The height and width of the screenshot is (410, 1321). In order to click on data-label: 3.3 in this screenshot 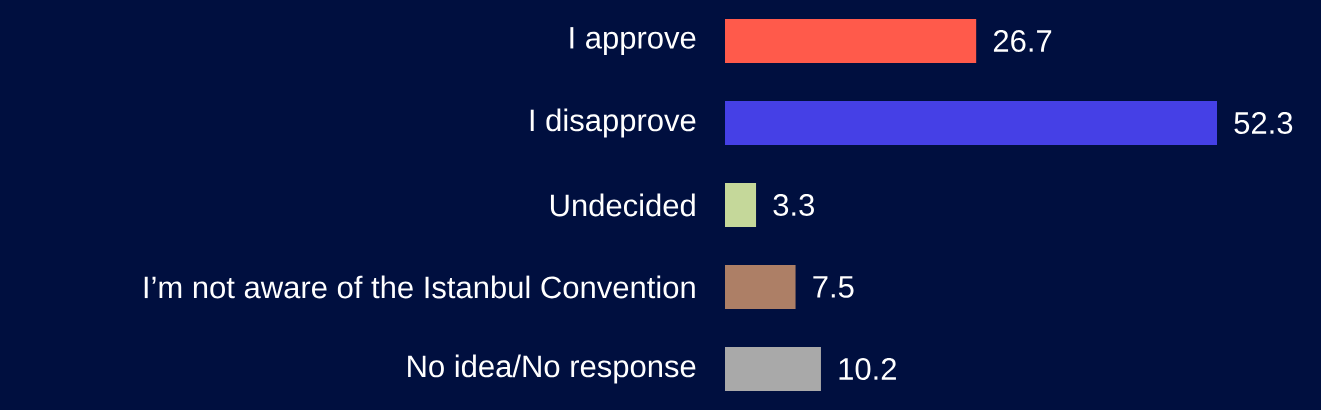, I will do `click(793, 205)`.